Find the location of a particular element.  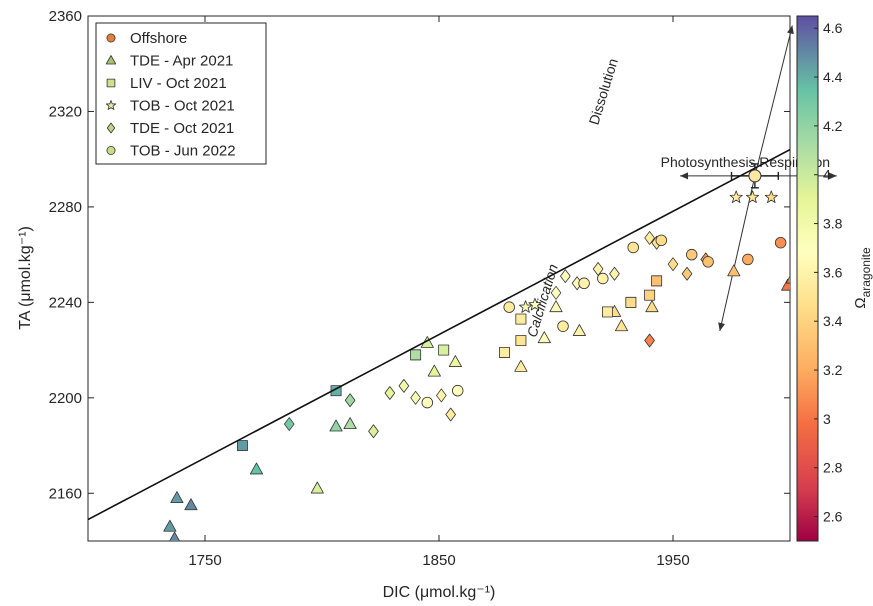

legend-entry: TDE - Oct 2021 is located at coordinates (182, 128).